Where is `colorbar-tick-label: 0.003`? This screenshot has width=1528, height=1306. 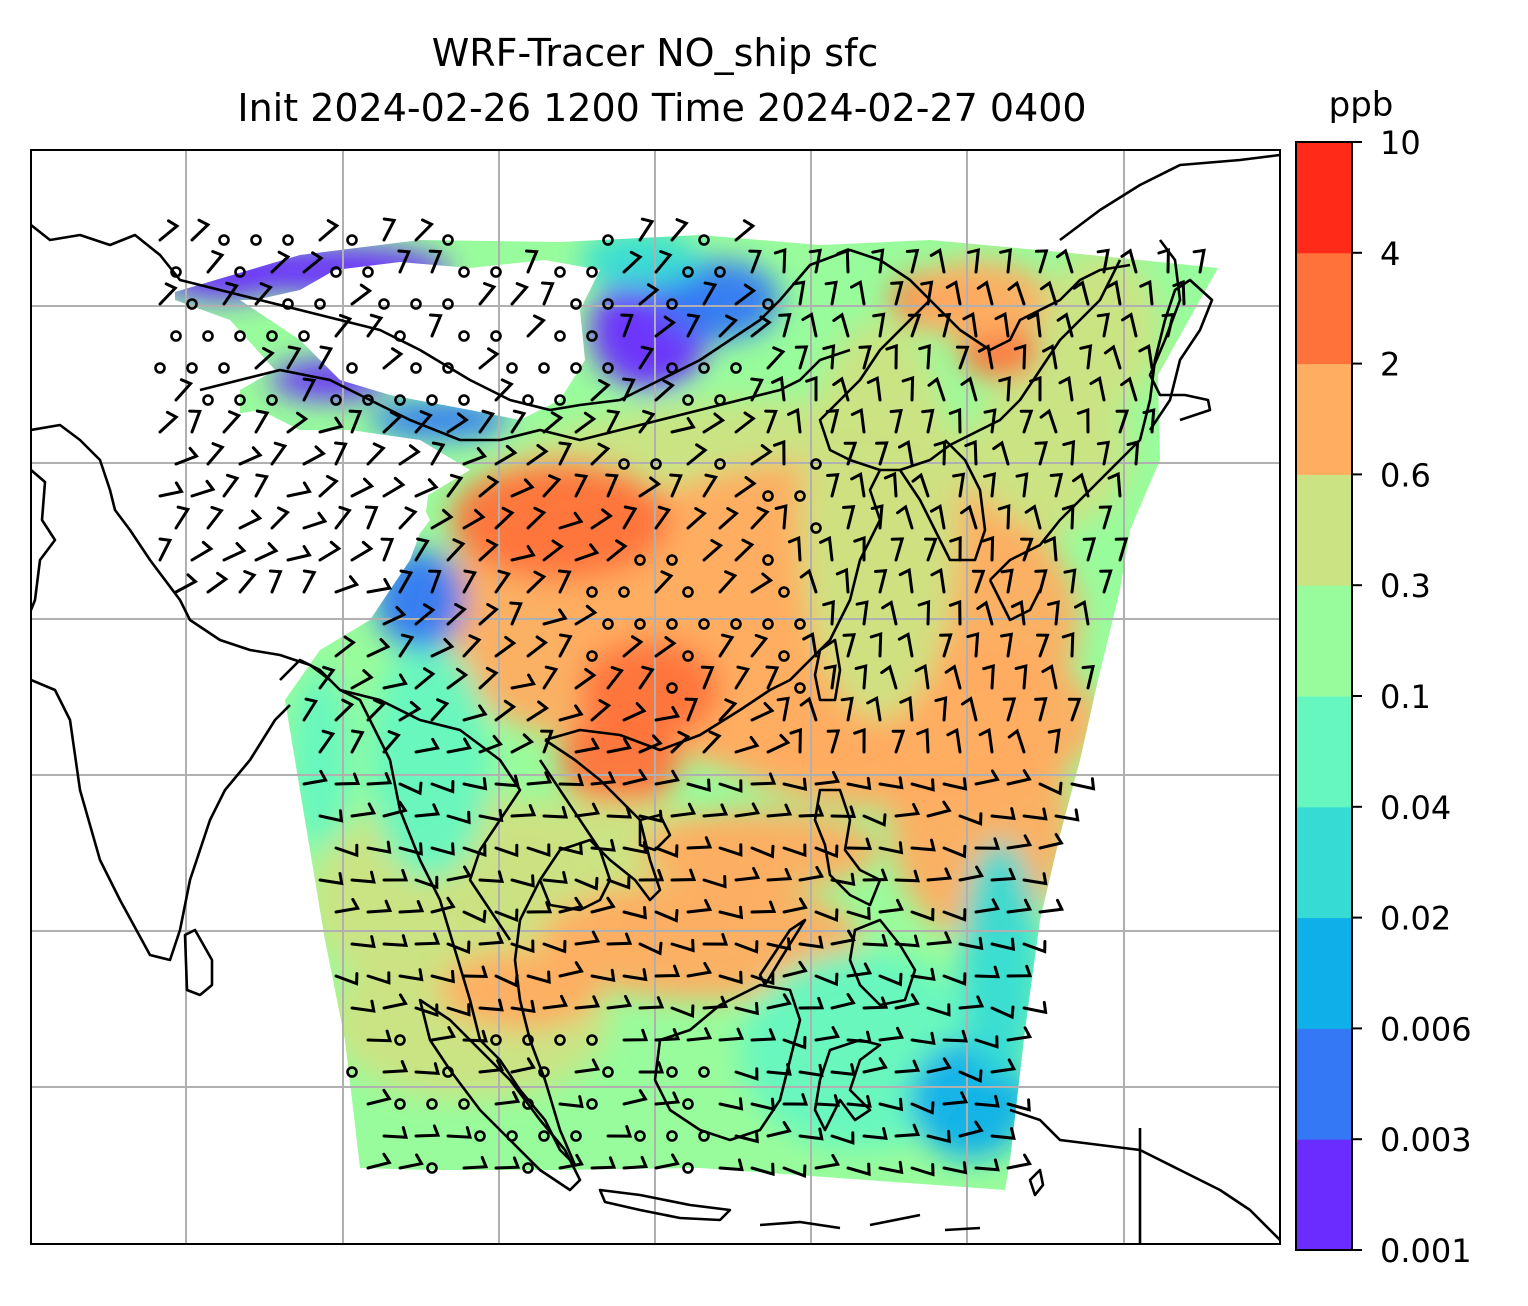 colorbar-tick-label: 0.003 is located at coordinates (1426, 1140).